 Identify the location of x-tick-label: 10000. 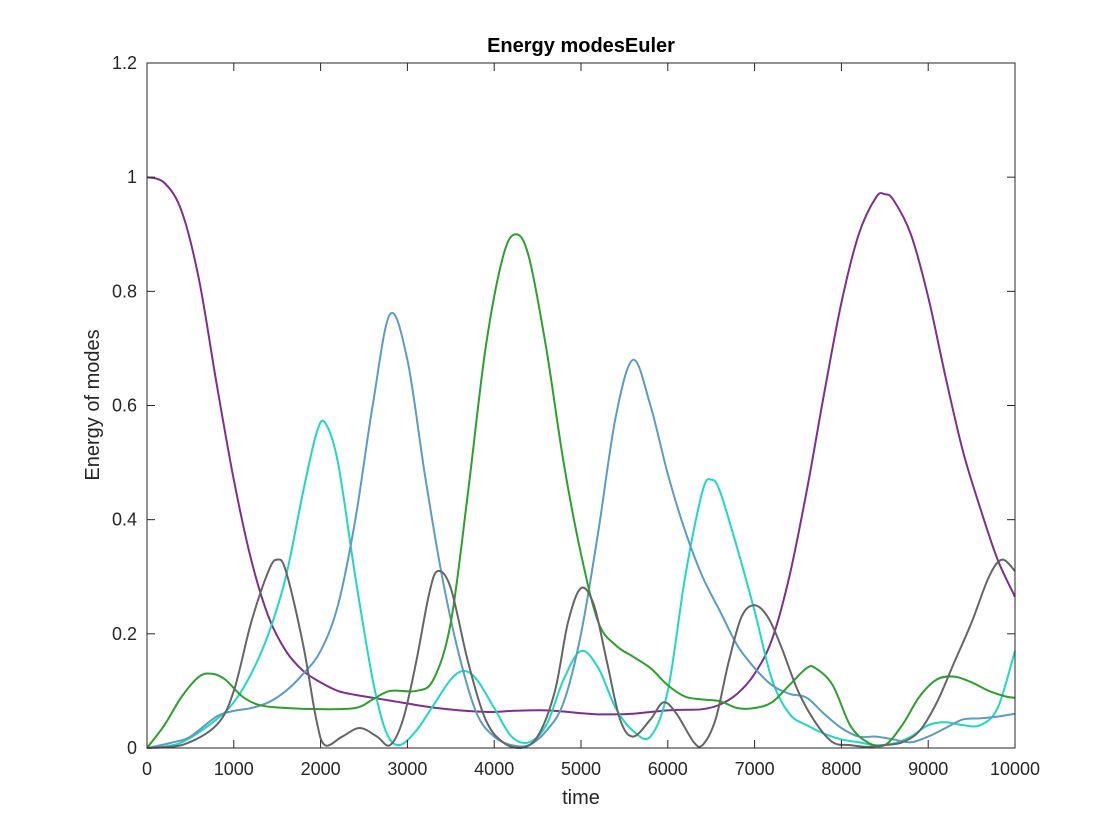
(1015, 769).